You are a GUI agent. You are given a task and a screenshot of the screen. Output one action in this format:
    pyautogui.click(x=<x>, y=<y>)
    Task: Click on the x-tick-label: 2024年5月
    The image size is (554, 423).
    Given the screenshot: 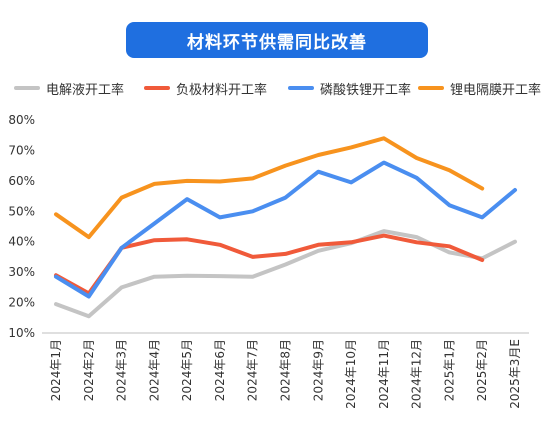 What is the action you would take?
    pyautogui.click(x=187, y=370)
    